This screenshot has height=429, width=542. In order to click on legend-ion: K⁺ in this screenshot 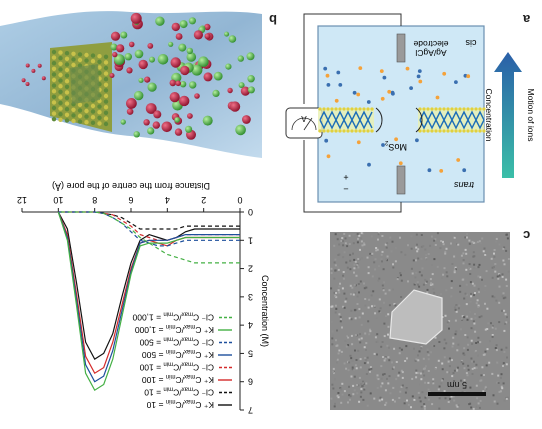, I will do `click(207, 405)`.